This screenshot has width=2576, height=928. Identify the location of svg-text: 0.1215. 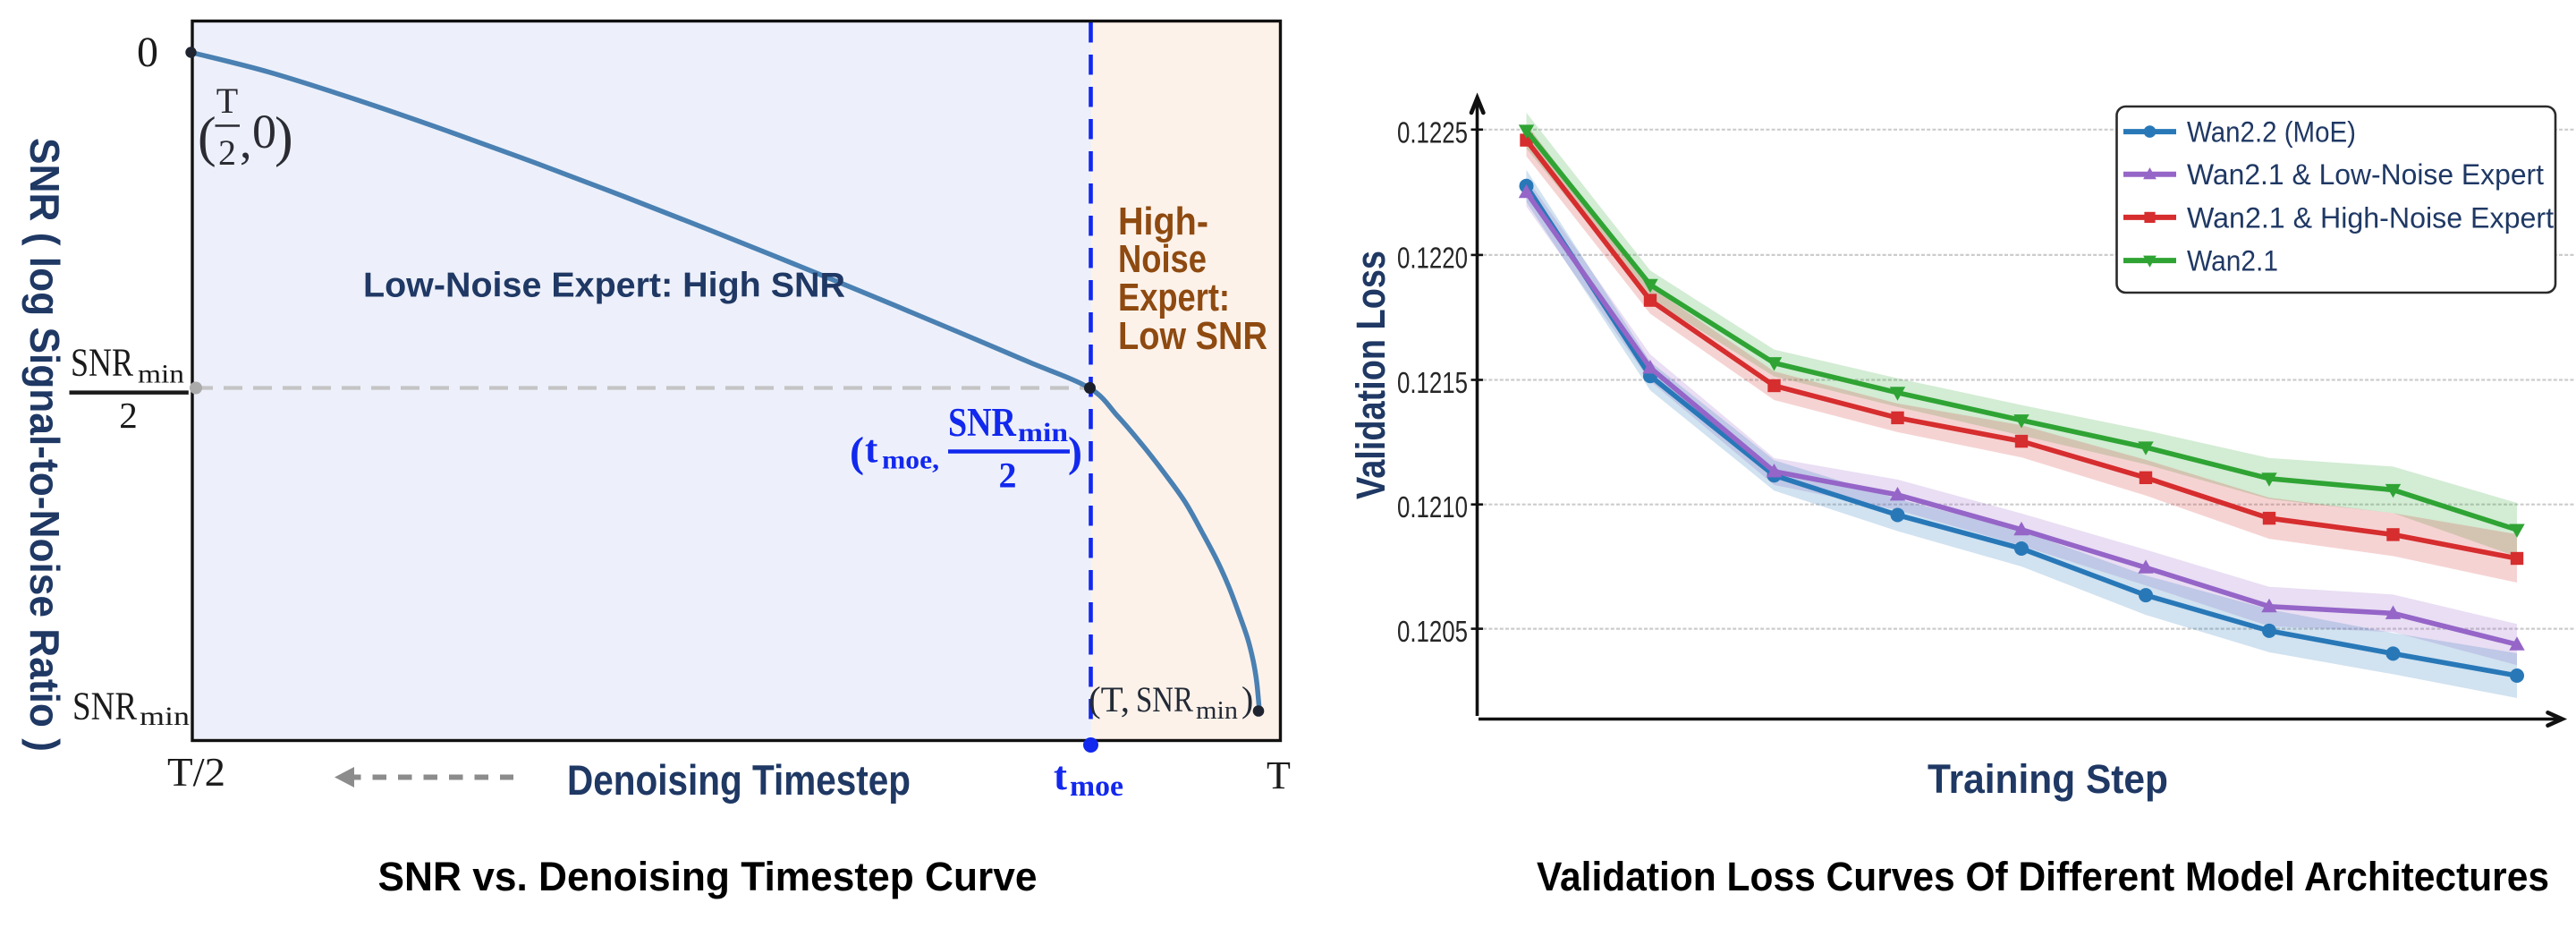
(1432, 383).